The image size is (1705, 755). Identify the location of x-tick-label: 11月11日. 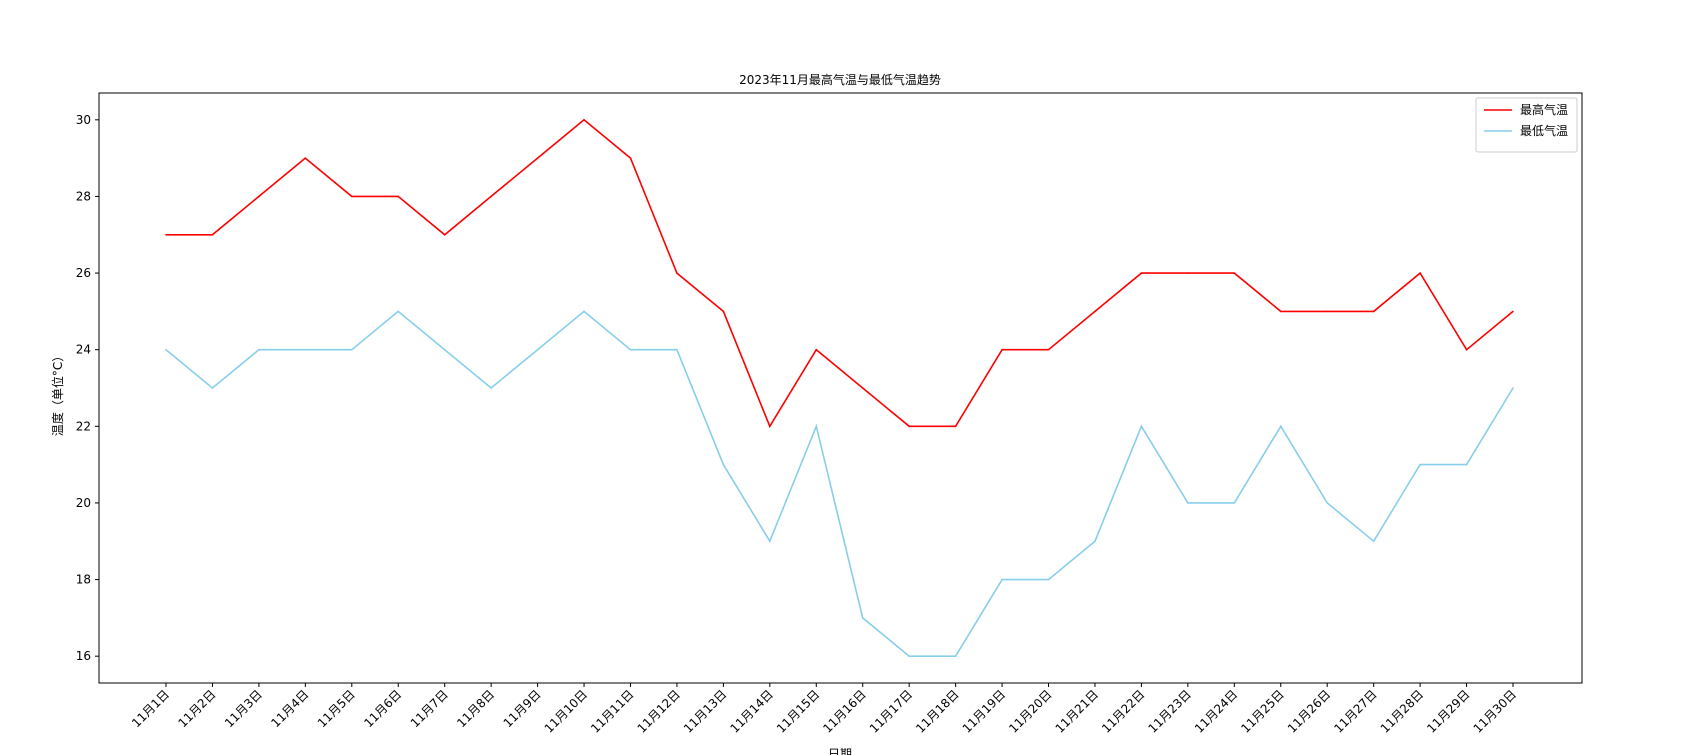
(612, 711).